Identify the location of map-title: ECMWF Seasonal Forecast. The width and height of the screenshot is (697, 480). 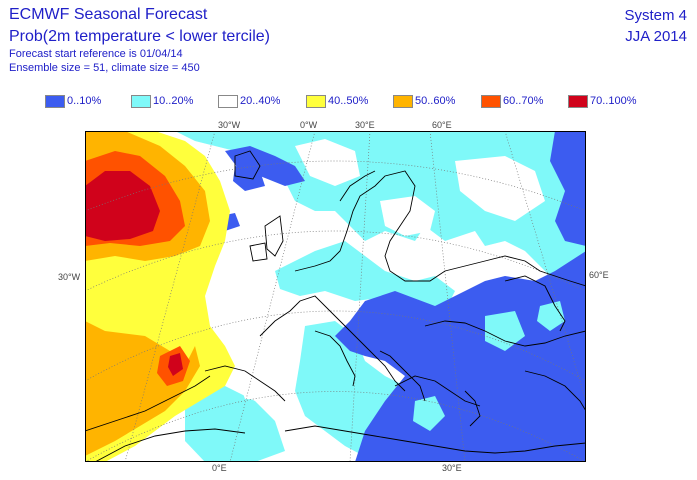
(108, 14).